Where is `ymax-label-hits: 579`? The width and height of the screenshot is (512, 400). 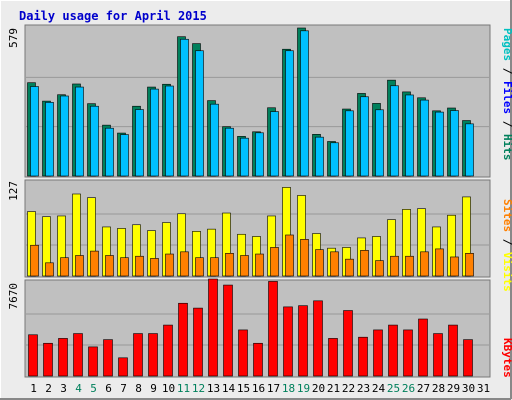
ymax-label-hits: 579 is located at coordinates (13, 38).